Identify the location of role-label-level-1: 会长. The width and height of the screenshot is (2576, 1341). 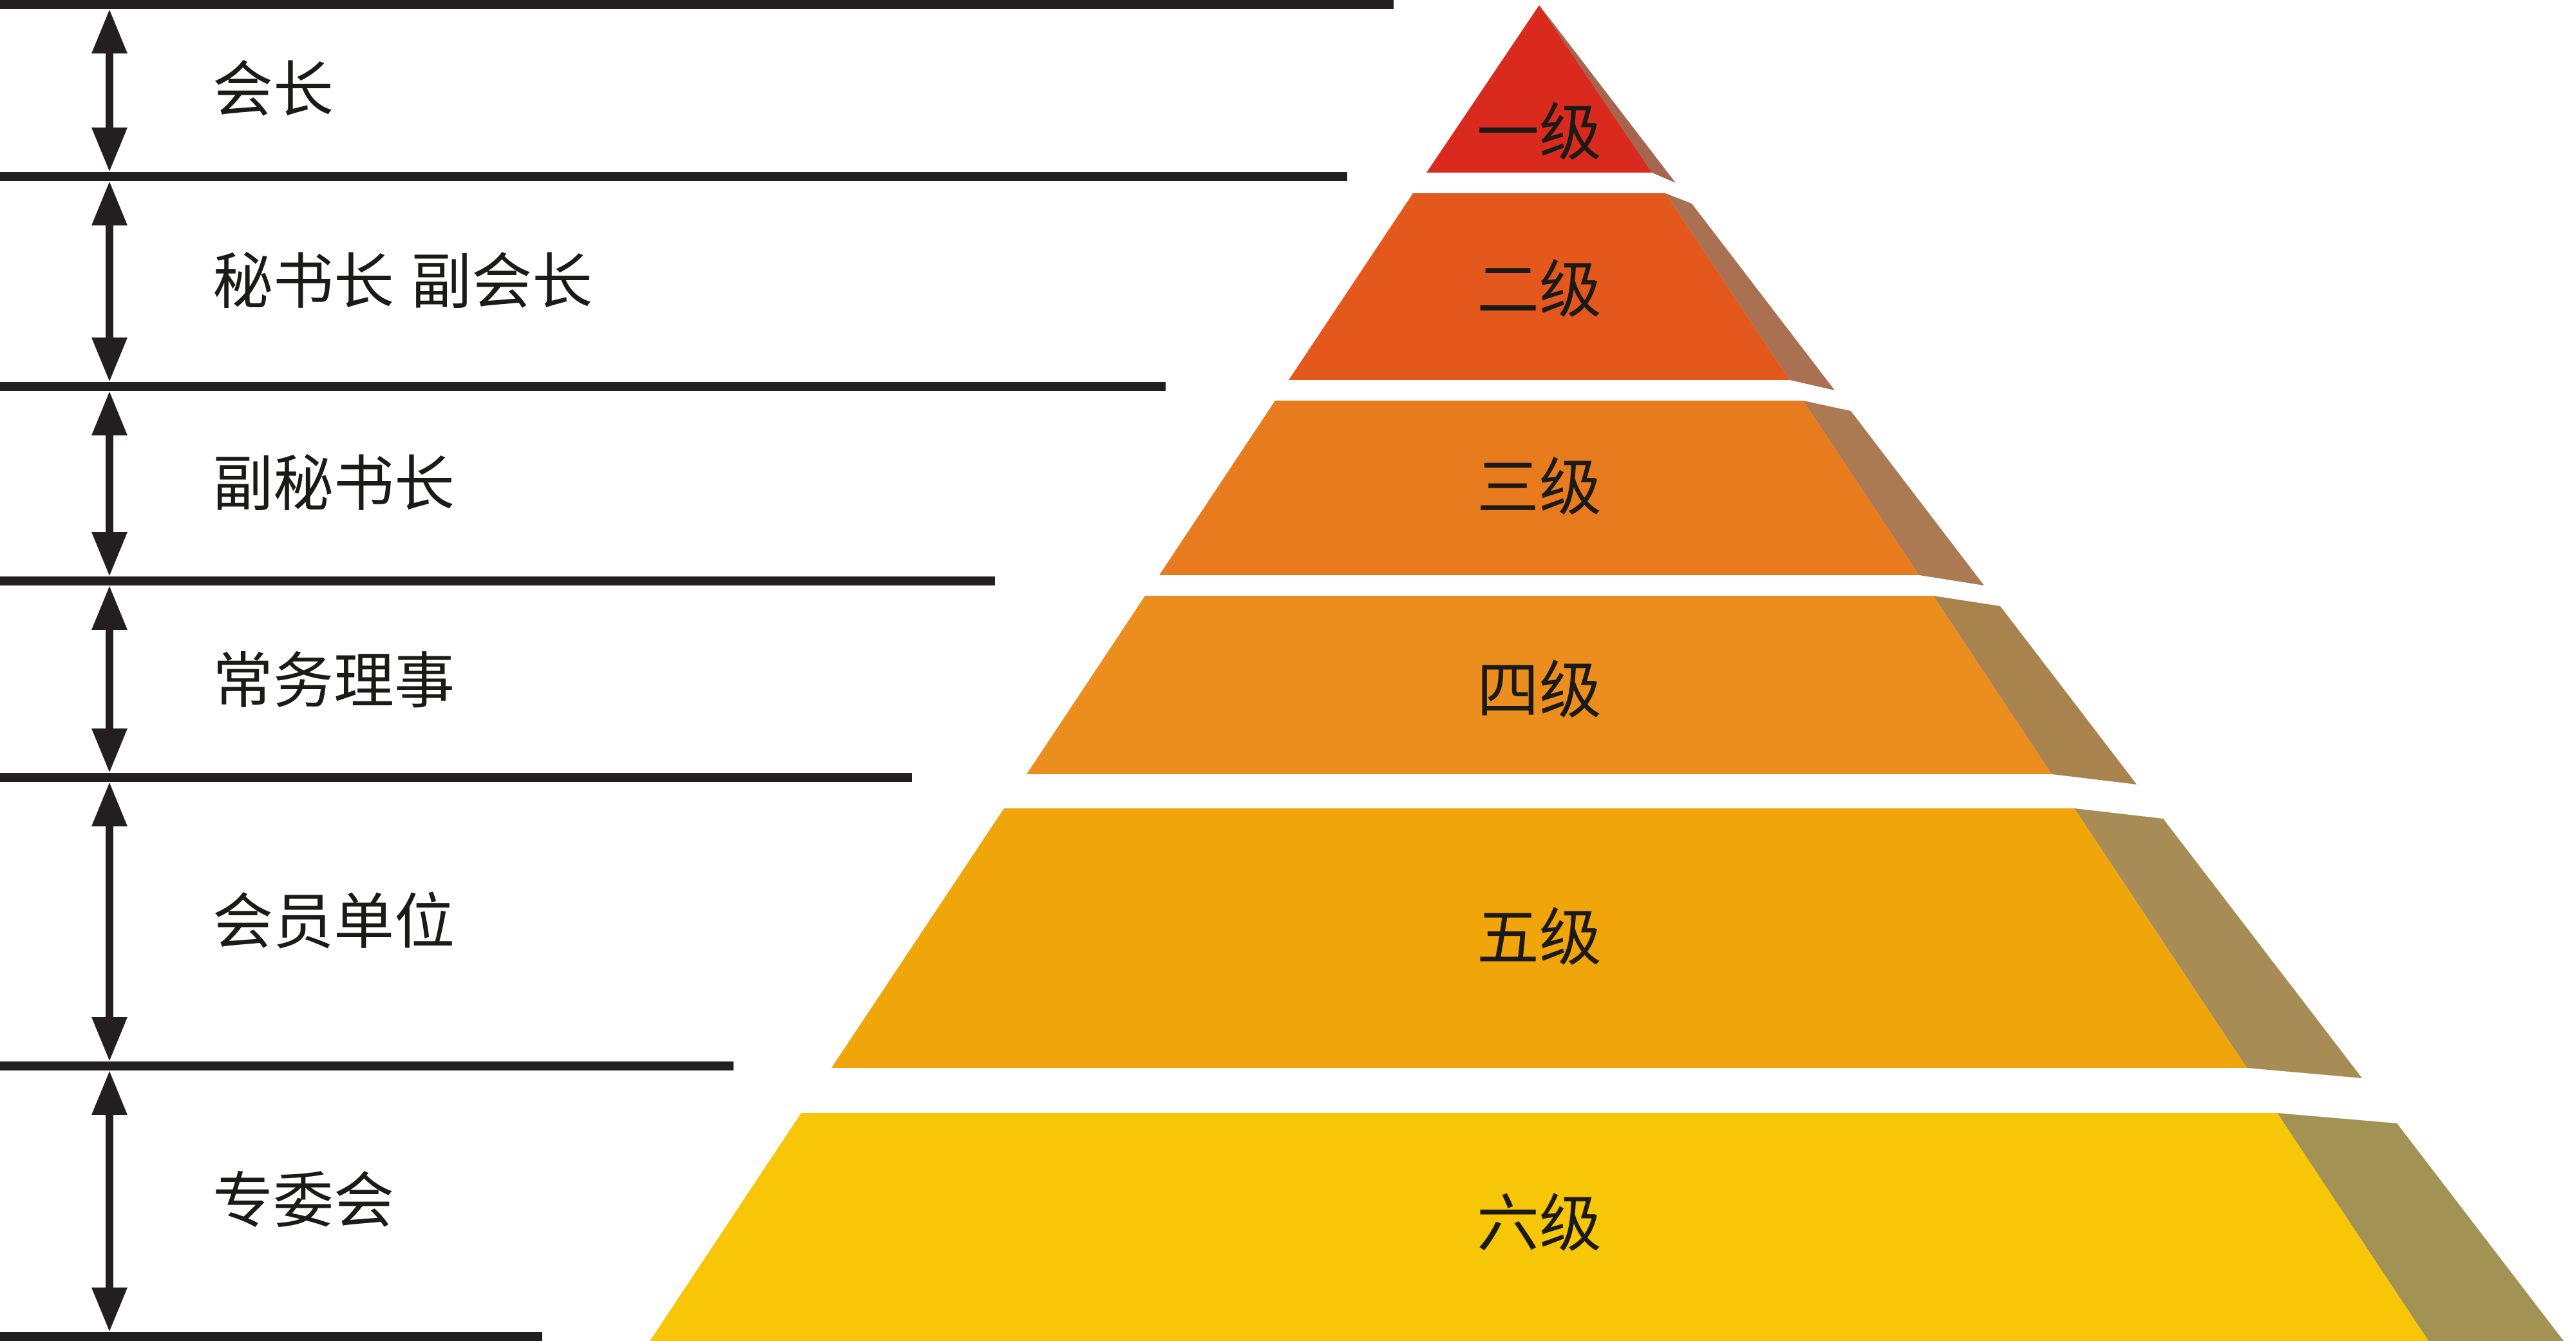
(273, 90).